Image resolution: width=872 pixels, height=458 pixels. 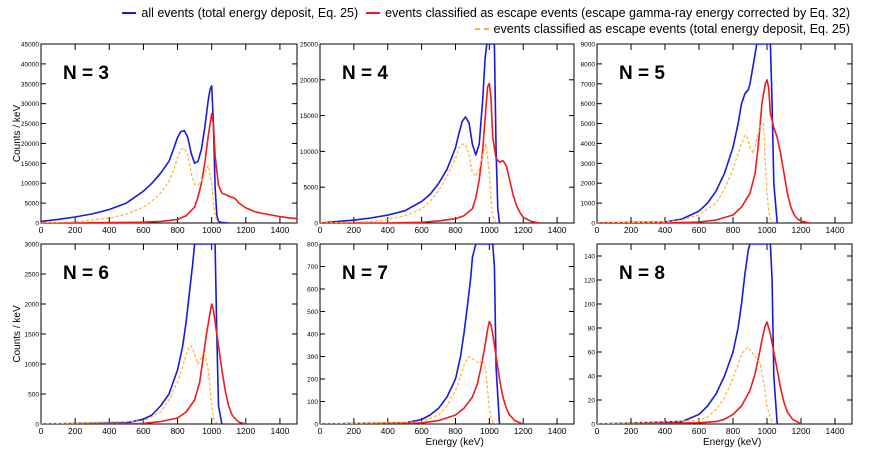 I want to click on panel-2-ytick-label: 20000, so click(x=309, y=80).